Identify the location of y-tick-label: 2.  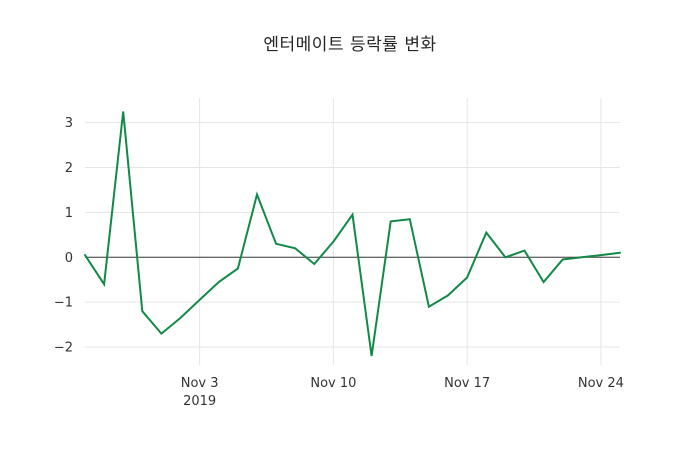
(69, 168).